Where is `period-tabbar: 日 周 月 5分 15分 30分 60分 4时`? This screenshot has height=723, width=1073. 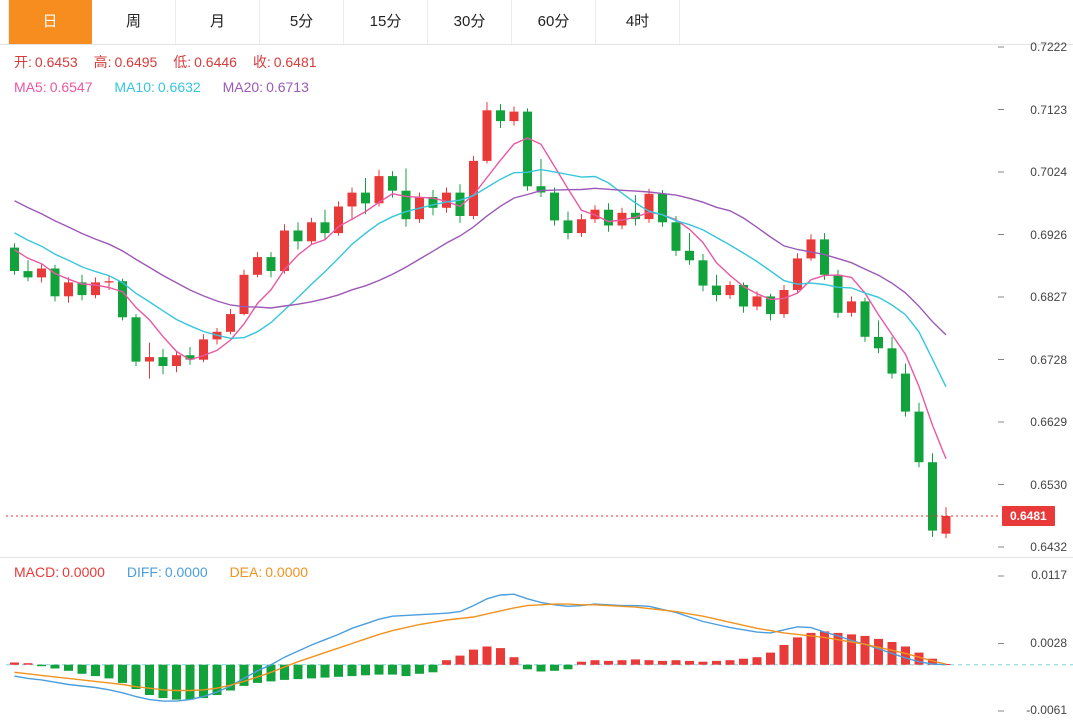
period-tabbar: 日 周 月 5分 15分 30分 60分 4时 is located at coordinates (536, 22).